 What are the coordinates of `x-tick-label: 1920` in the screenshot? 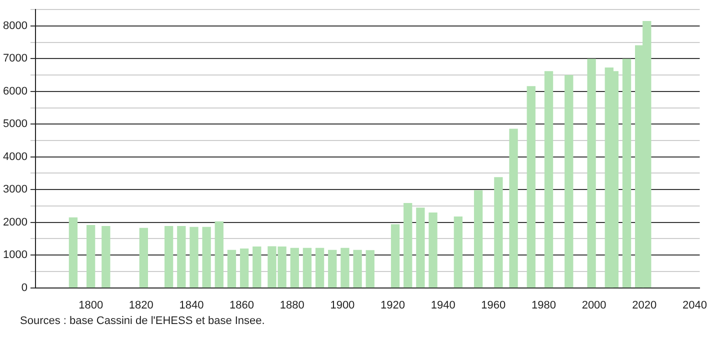 It's located at (393, 305).